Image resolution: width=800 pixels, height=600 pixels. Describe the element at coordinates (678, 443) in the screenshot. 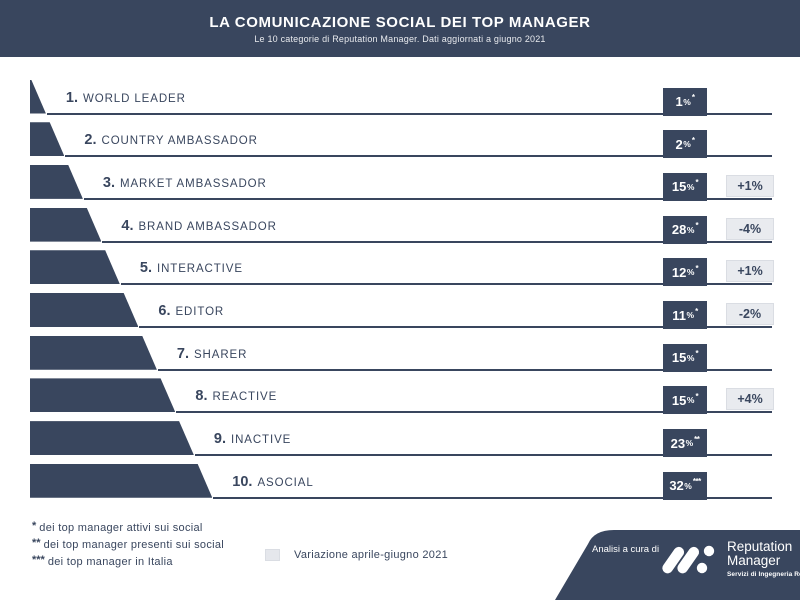

I see `value-number: 23` at that location.